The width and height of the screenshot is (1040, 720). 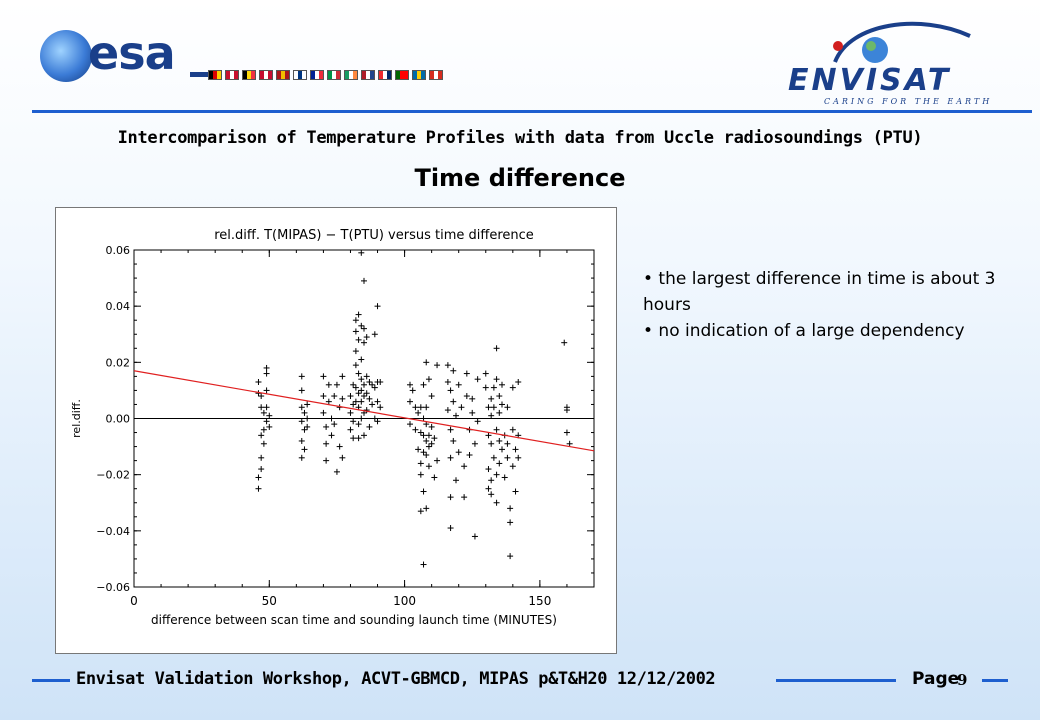 What do you see at coordinates (269, 601) in the screenshot?
I see `x-tick-label: 50` at bounding box center [269, 601].